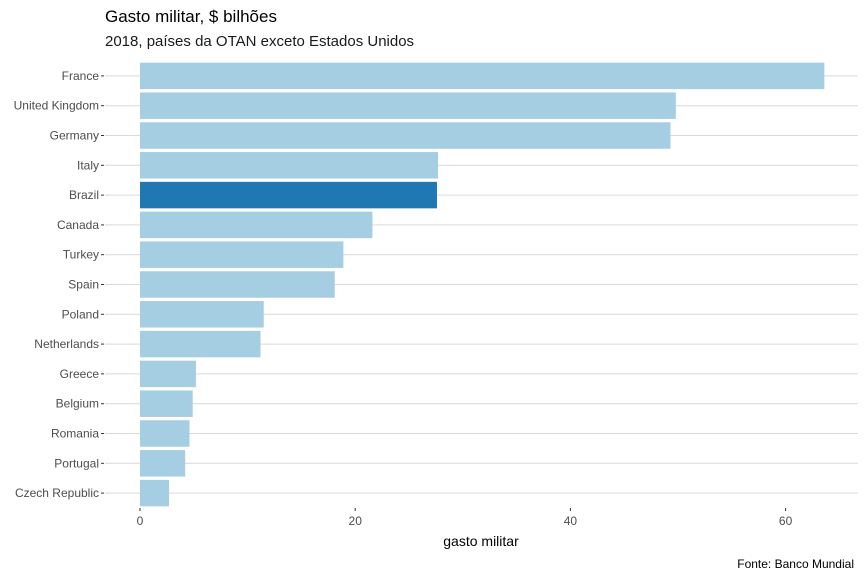 The height and width of the screenshot is (578, 866). I want to click on bar-belgium, so click(166, 403).